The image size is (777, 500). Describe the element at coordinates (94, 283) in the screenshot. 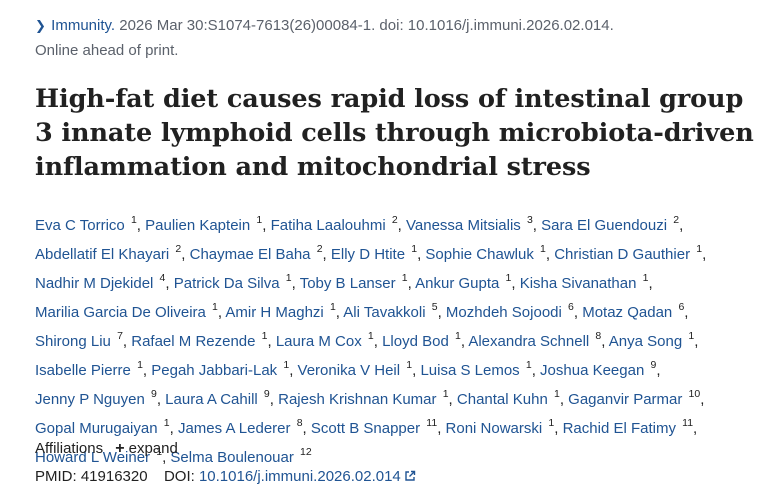

I see `author-name-link: Nadhir M Djekidel` at that location.